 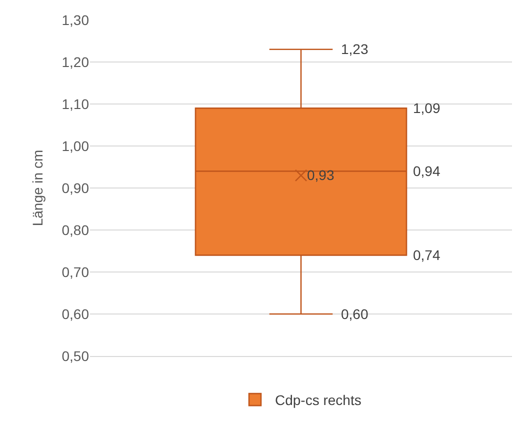 I want to click on y-tick-label: 1,20, so click(x=76, y=62).